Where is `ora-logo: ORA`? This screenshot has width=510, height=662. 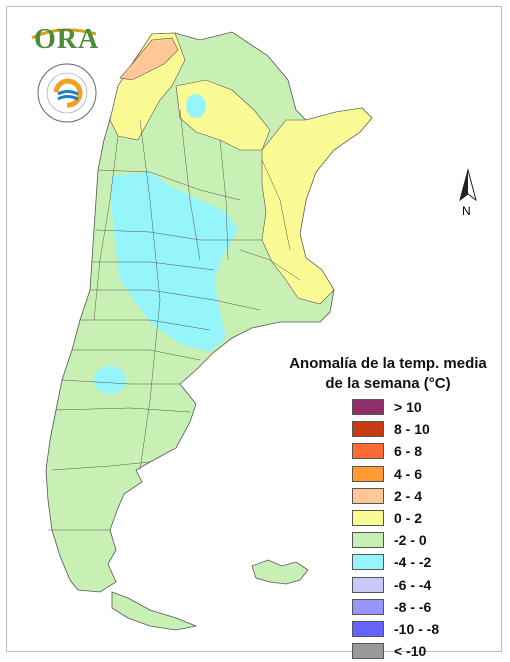
ora-logo: ORA is located at coordinates (67, 39).